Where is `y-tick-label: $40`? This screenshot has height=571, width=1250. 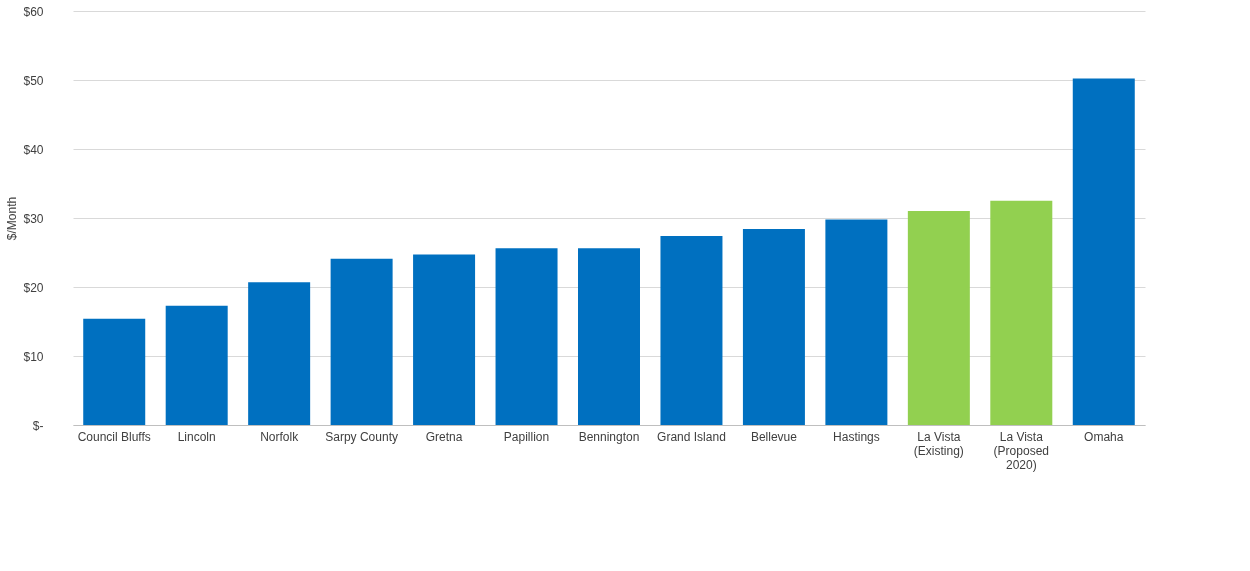
y-tick-label: $40 is located at coordinates (33, 149).